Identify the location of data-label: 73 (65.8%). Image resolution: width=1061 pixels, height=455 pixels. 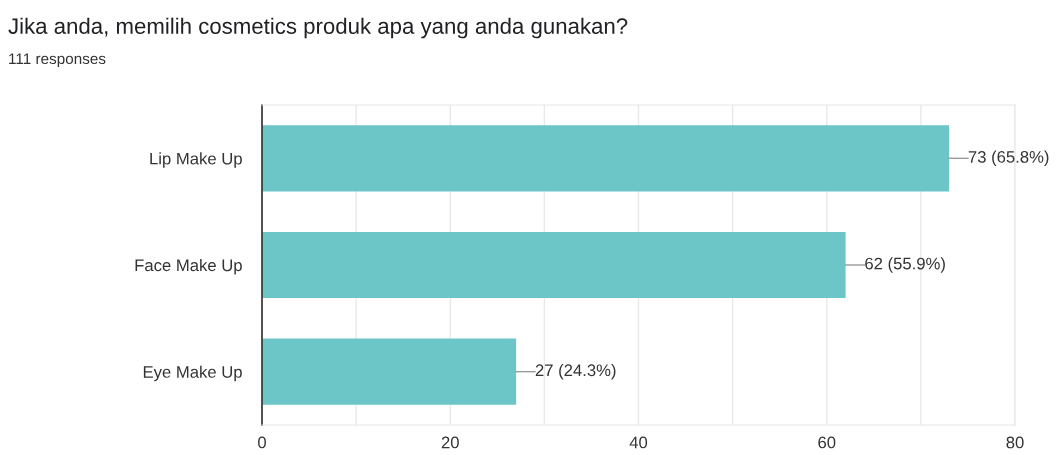
(1008, 158).